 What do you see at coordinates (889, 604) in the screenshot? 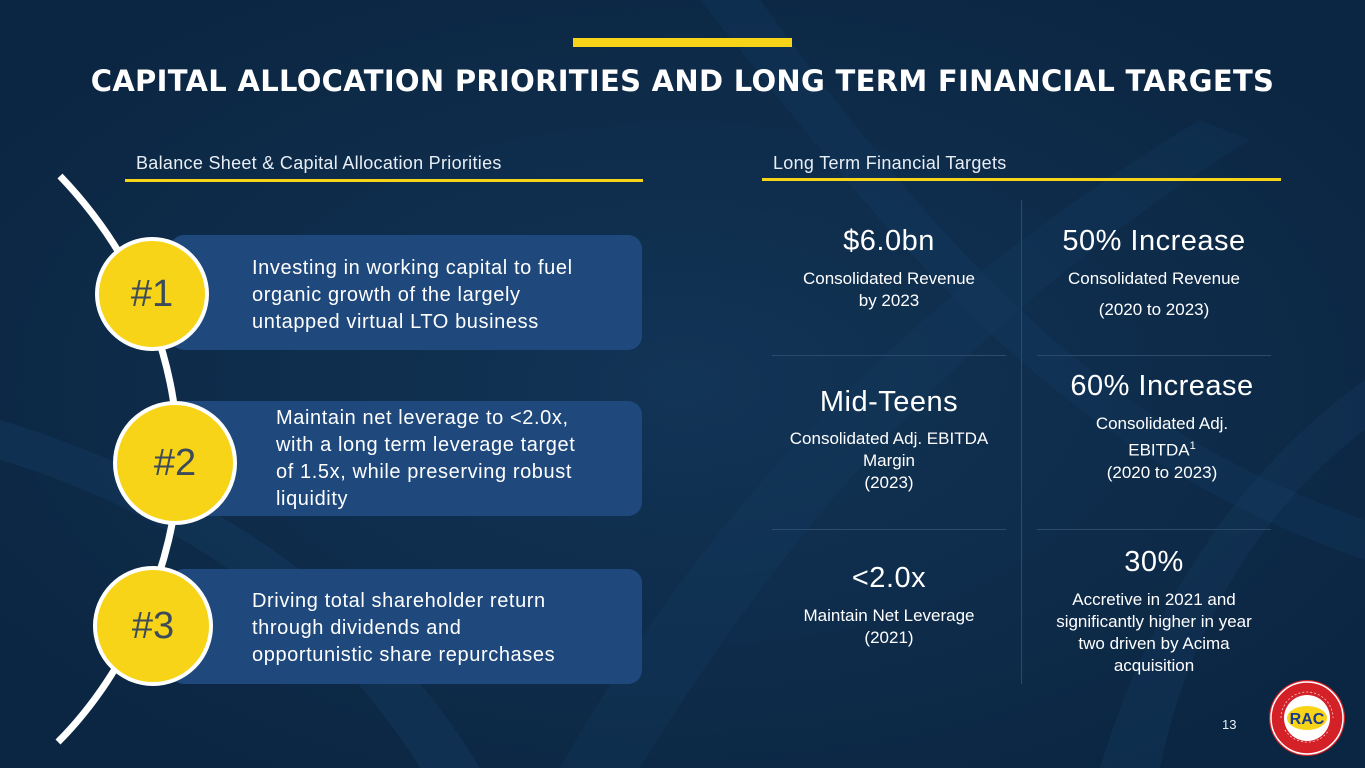
I see `target-net-leverage: <2.0x Maintain Net Leverage (2021)` at bounding box center [889, 604].